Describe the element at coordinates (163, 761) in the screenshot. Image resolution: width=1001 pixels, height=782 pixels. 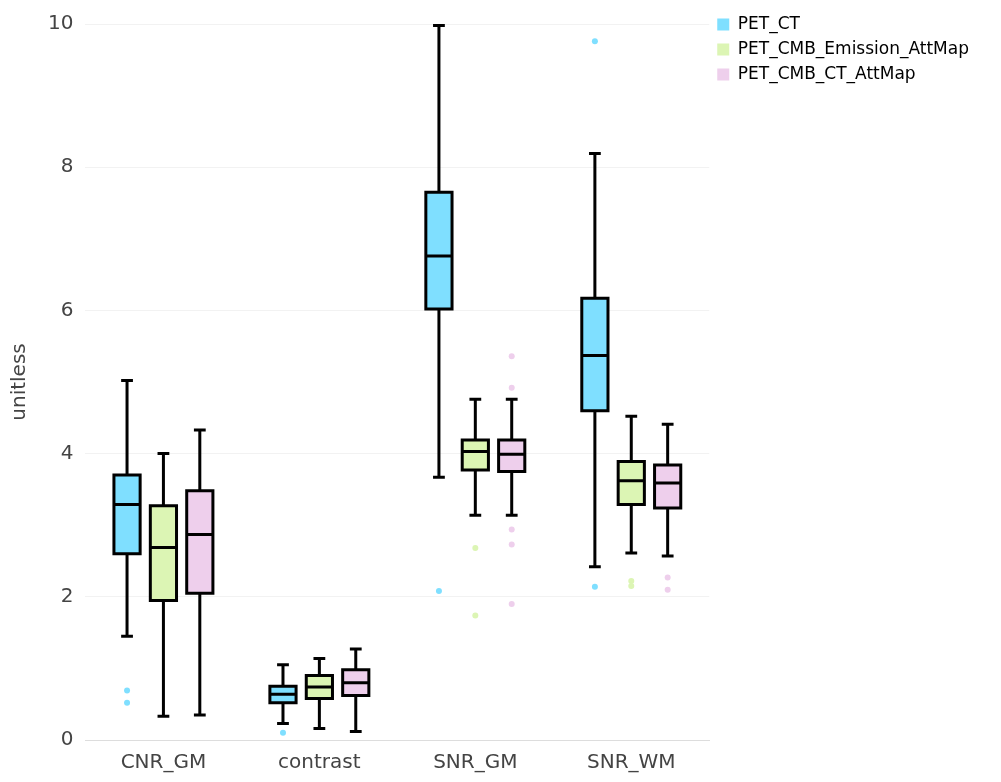
I see `x-tick-label: CNR_GM` at that location.